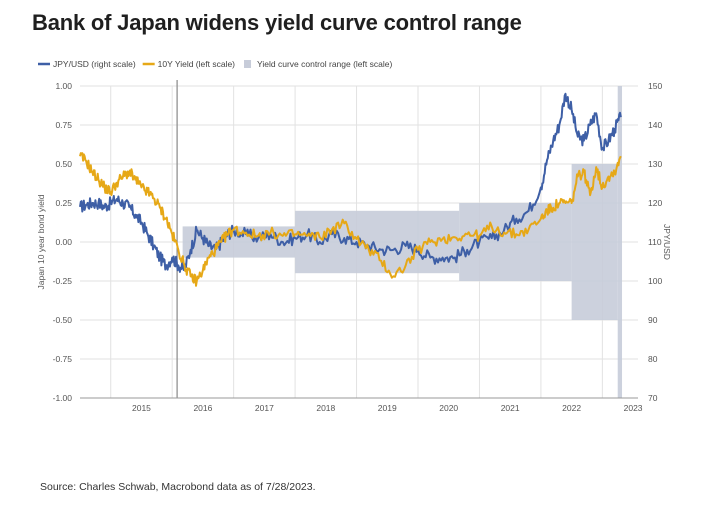  What do you see at coordinates (667, 242) in the screenshot?
I see `y2-axis-label: JPY/USD` at bounding box center [667, 242].